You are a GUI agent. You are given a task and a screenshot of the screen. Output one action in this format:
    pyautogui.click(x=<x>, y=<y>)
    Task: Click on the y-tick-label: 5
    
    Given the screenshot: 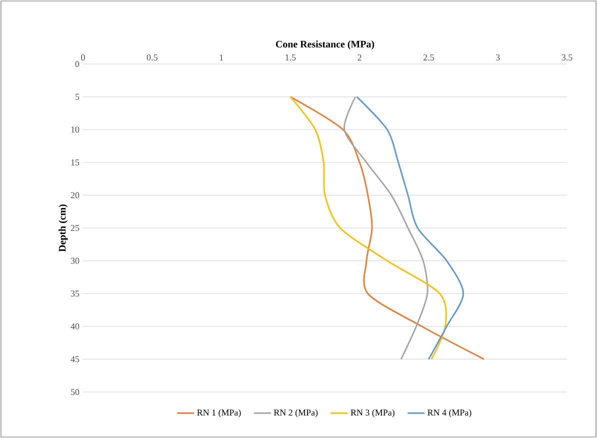 What is the action you would take?
    pyautogui.click(x=78, y=97)
    